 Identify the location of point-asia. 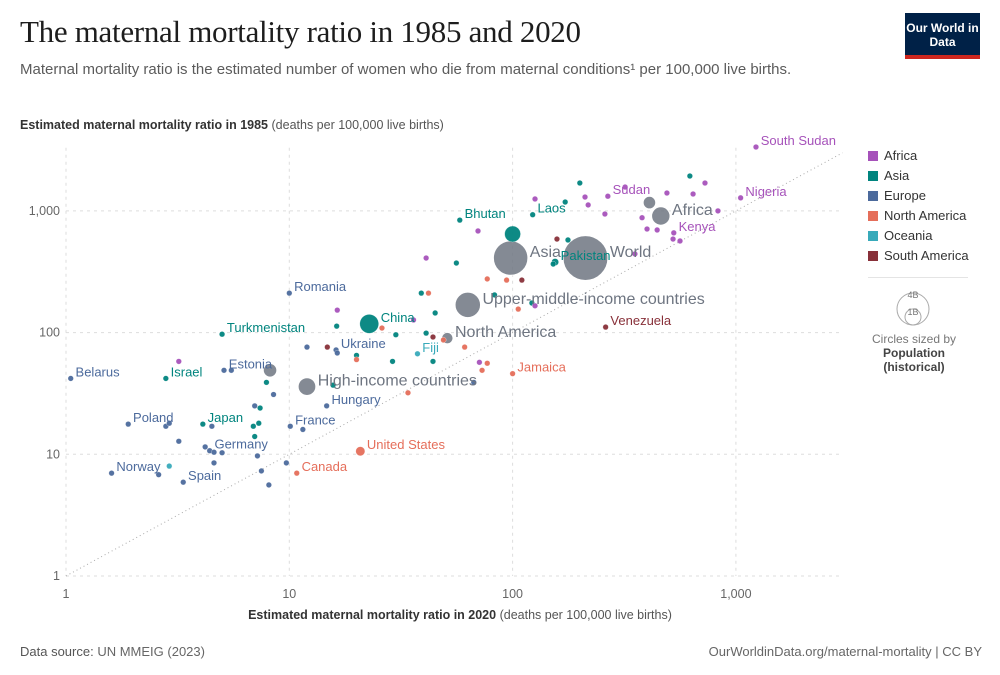
(511, 258).